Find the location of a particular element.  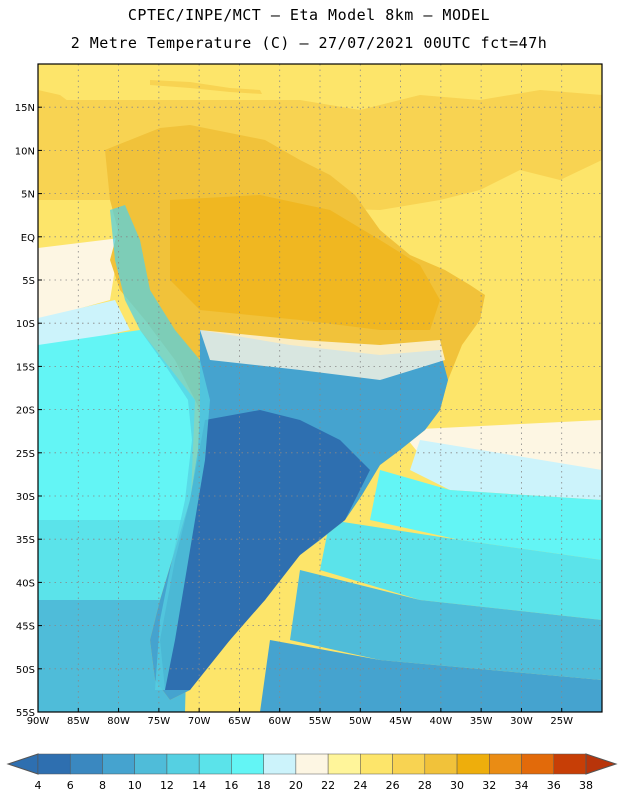

lon-label: 25W is located at coordinates (561, 721).